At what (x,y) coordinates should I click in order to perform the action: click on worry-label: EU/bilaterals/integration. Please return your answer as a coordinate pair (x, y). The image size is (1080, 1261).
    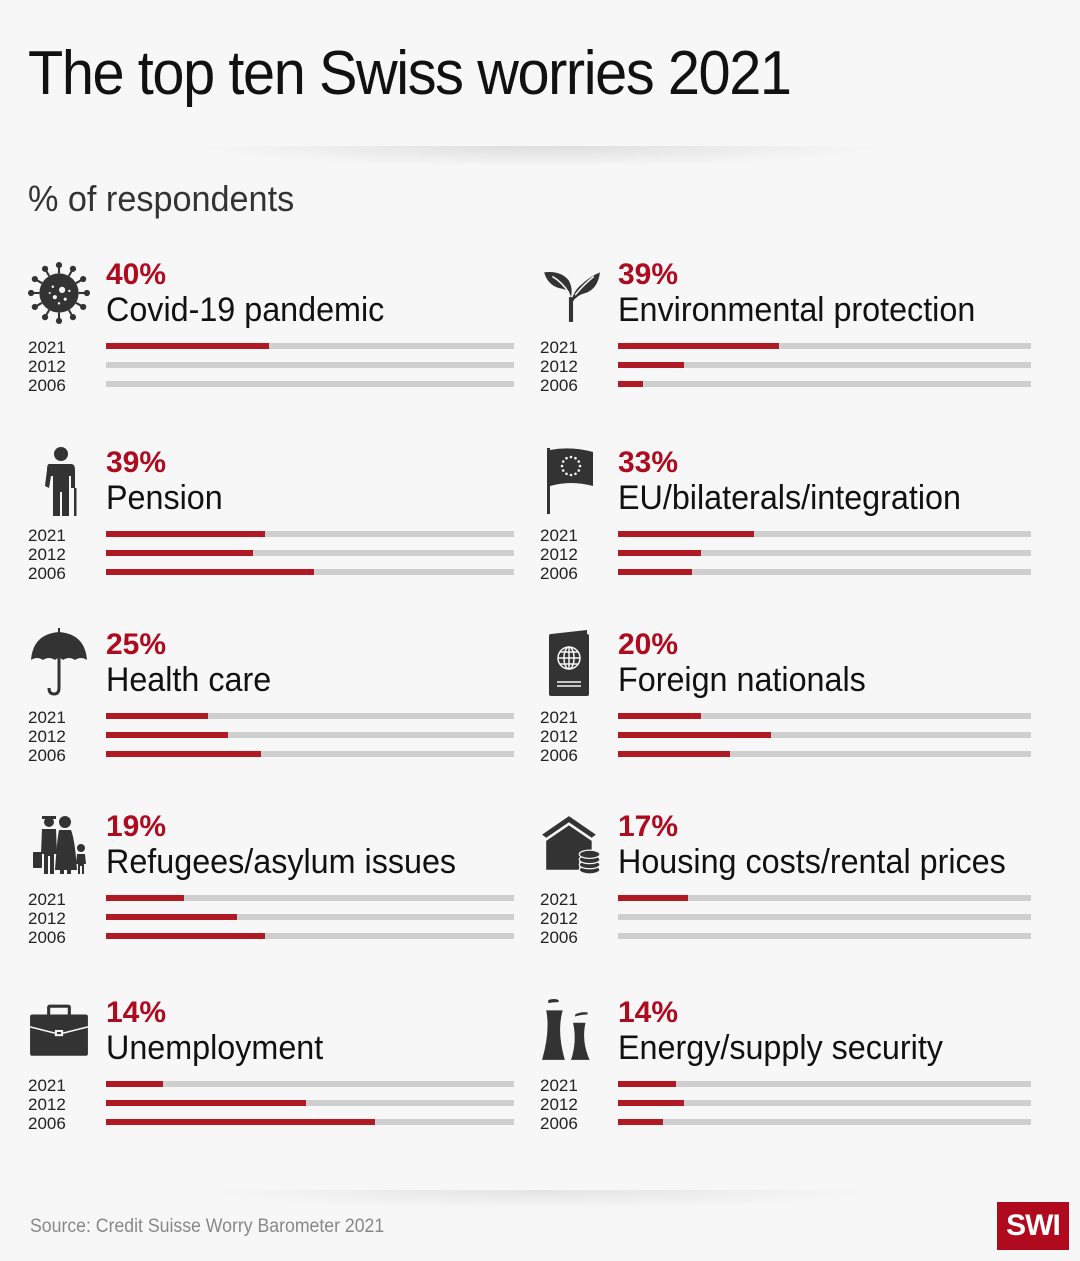
    Looking at the image, I should click on (789, 498).